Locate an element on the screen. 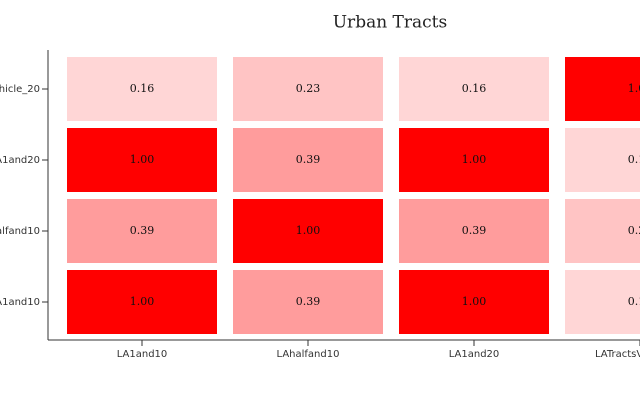 The width and height of the screenshot is (640, 400). chart-title: Urban Tracts is located at coordinates (390, 23).